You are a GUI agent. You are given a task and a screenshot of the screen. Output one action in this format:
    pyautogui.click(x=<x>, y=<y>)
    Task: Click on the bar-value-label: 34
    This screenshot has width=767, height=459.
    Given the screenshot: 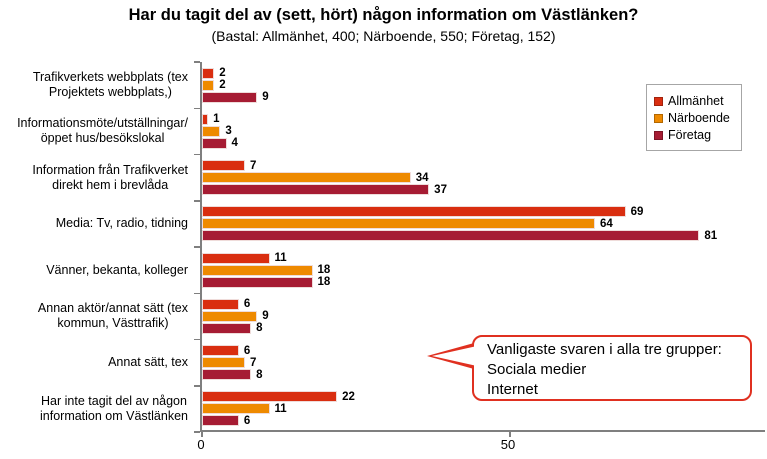 What is the action you would take?
    pyautogui.click(x=422, y=177)
    